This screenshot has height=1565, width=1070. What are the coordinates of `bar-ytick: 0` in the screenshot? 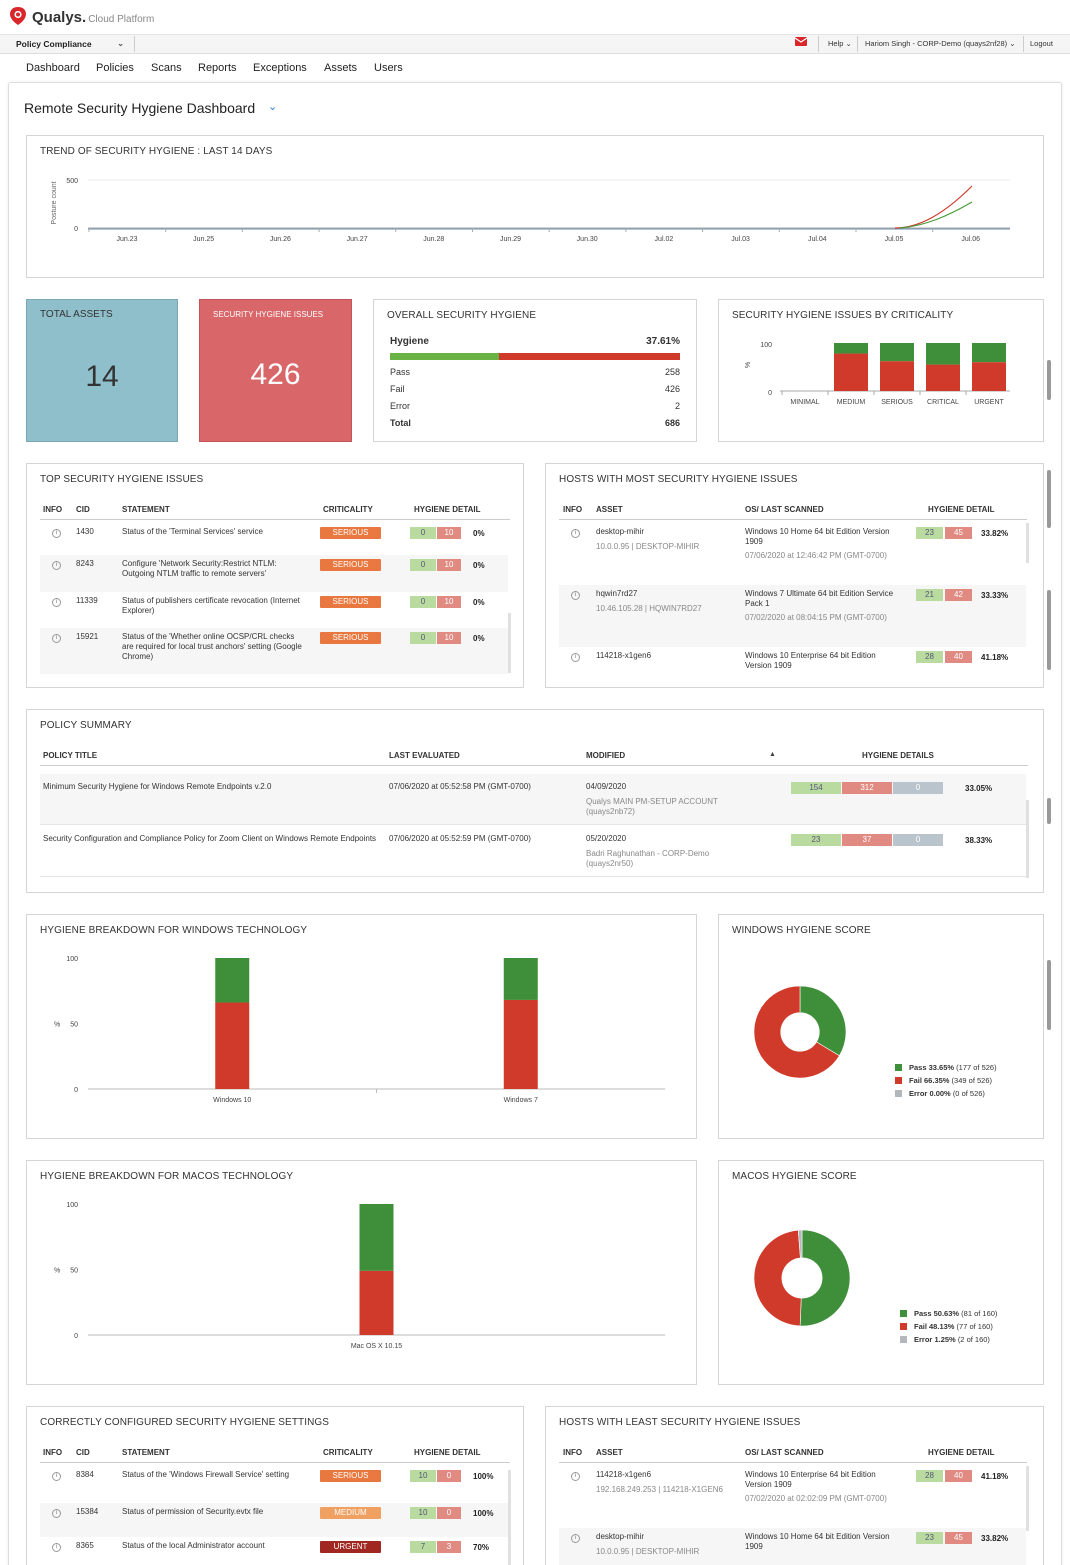 It's located at (76, 1090).